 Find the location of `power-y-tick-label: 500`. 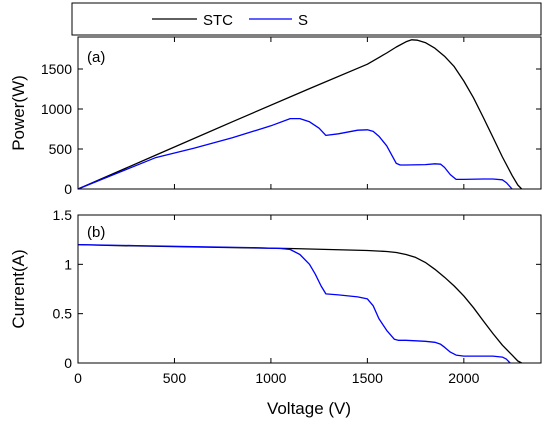

power-y-tick-label: 500 is located at coordinates (61, 149).